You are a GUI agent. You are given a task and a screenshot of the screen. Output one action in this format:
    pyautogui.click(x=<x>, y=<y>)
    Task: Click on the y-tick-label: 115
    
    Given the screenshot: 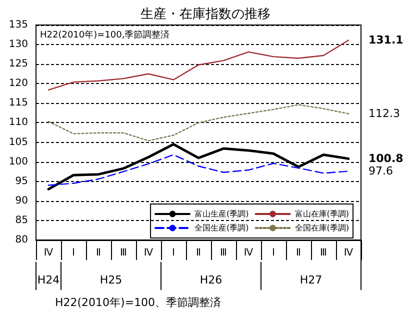 What is the action you would take?
    pyautogui.click(x=18, y=103)
    